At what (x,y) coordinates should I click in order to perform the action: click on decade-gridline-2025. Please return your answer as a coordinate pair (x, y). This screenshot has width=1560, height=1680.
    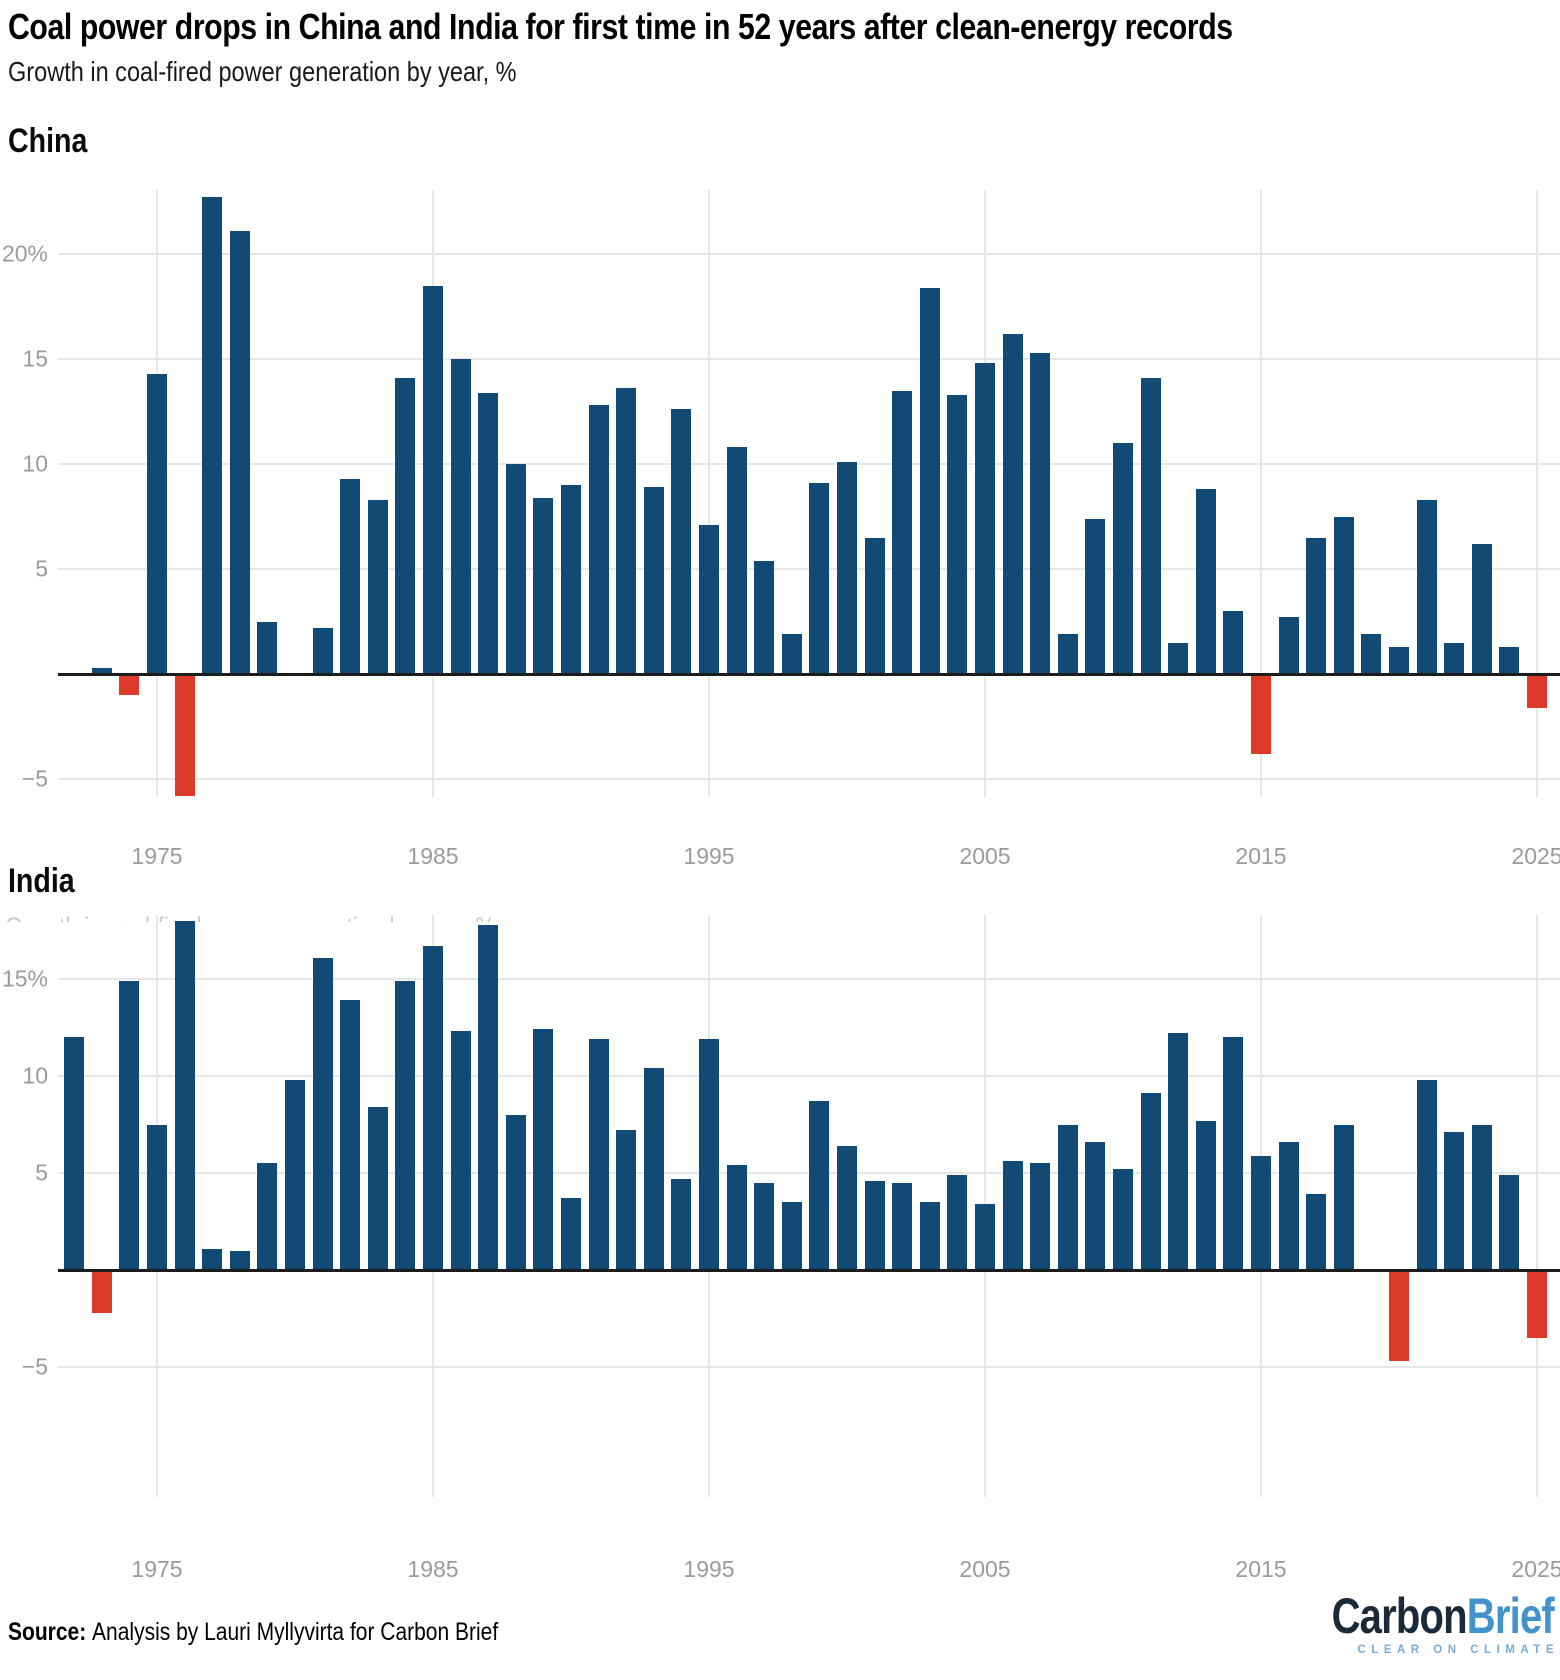
    Looking at the image, I should click on (1537, 493).